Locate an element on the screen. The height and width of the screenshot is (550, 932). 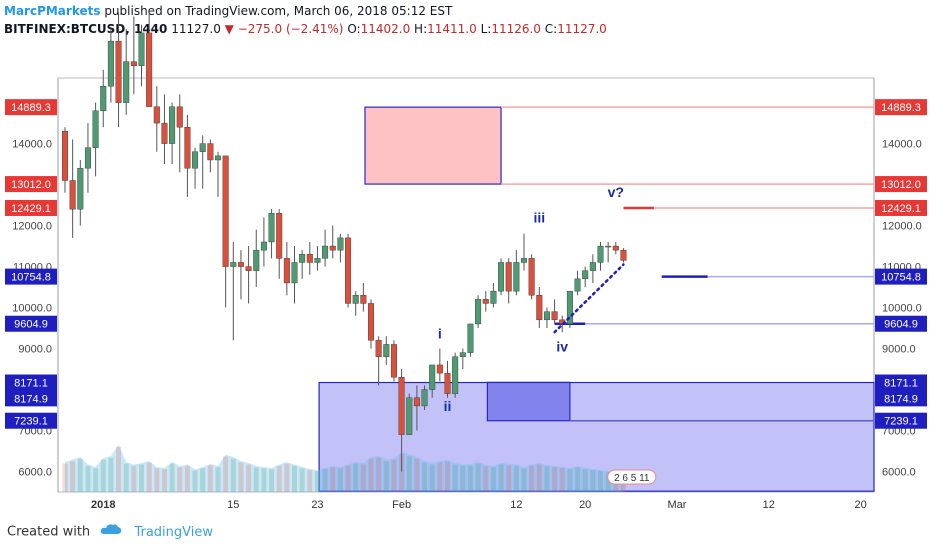
x-tick-label: Feb is located at coordinates (401, 505).